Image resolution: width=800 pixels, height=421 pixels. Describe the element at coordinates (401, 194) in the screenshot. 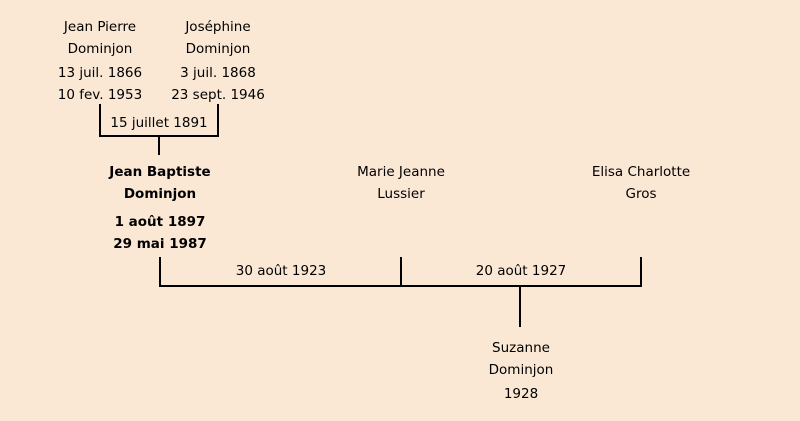

I see `person-surname: Lussier` at that location.